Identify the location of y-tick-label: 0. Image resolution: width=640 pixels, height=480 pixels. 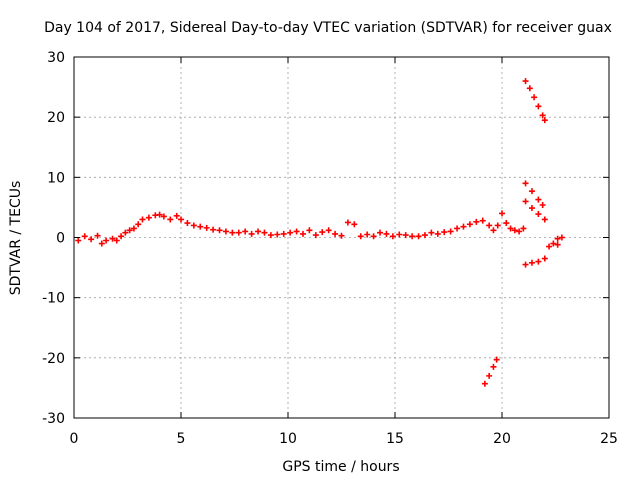
(60, 239).